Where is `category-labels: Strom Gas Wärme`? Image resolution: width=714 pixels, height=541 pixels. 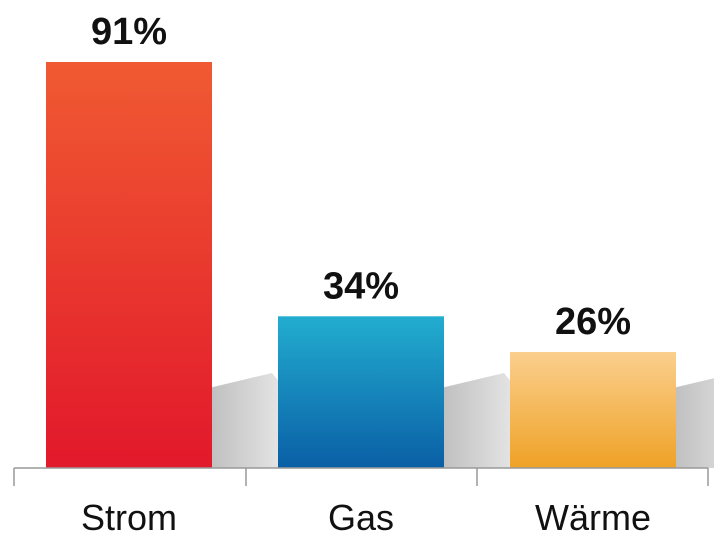
category-labels: Strom Gas Wärme is located at coordinates (366, 517).